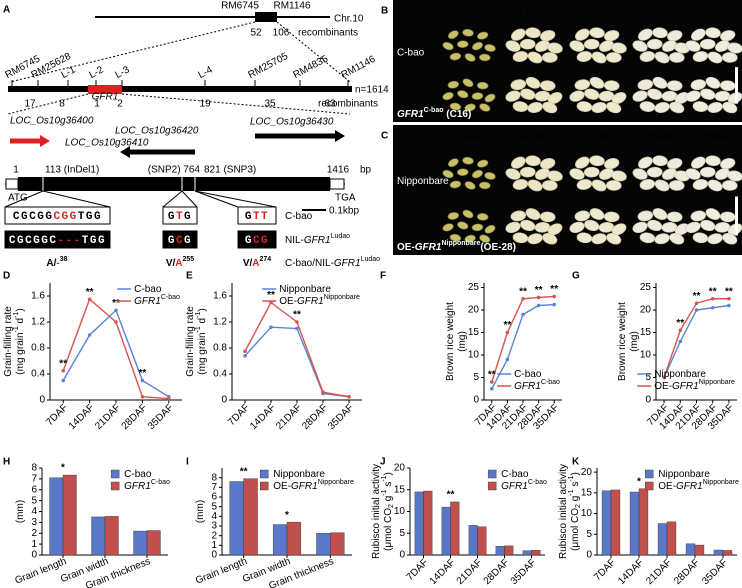 This screenshot has width=742, height=588. What do you see at coordinates (299, 216) in the screenshot?
I see `genotype-label: C-bao` at bounding box center [299, 216].